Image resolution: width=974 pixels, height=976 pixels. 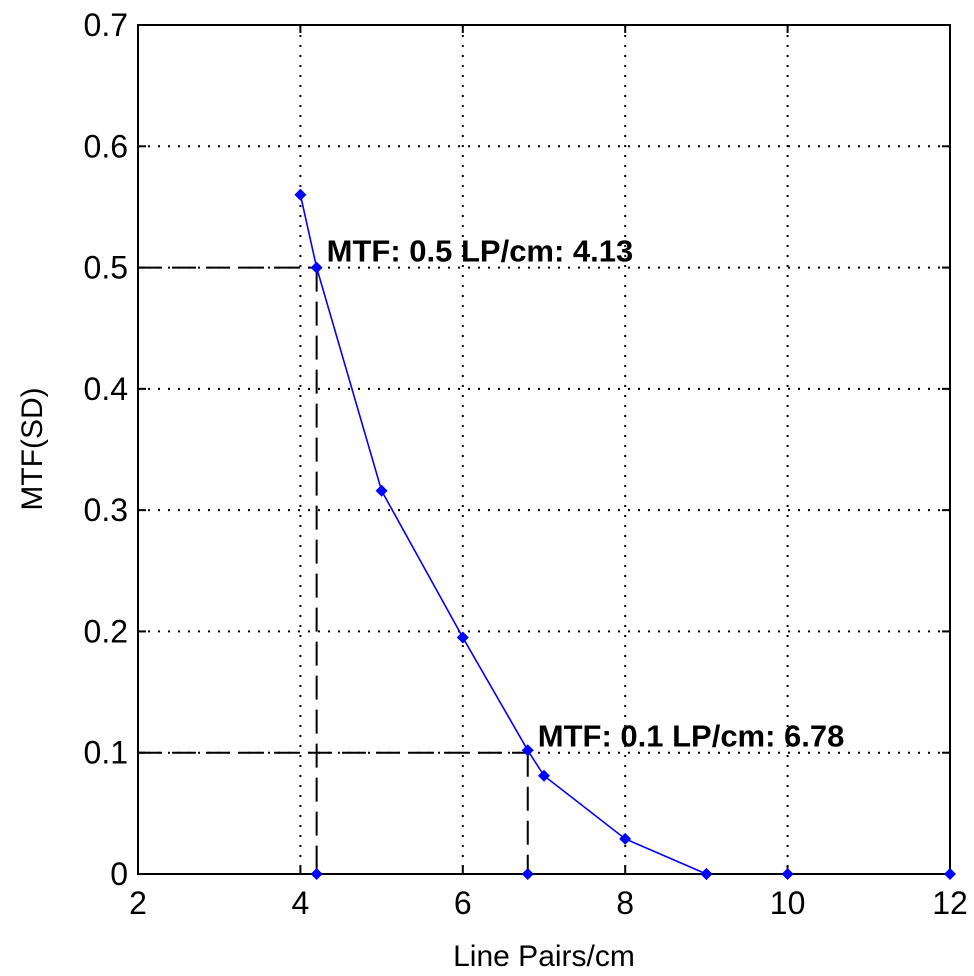 What do you see at coordinates (301, 903) in the screenshot?
I see `x-tick-label: 4` at bounding box center [301, 903].